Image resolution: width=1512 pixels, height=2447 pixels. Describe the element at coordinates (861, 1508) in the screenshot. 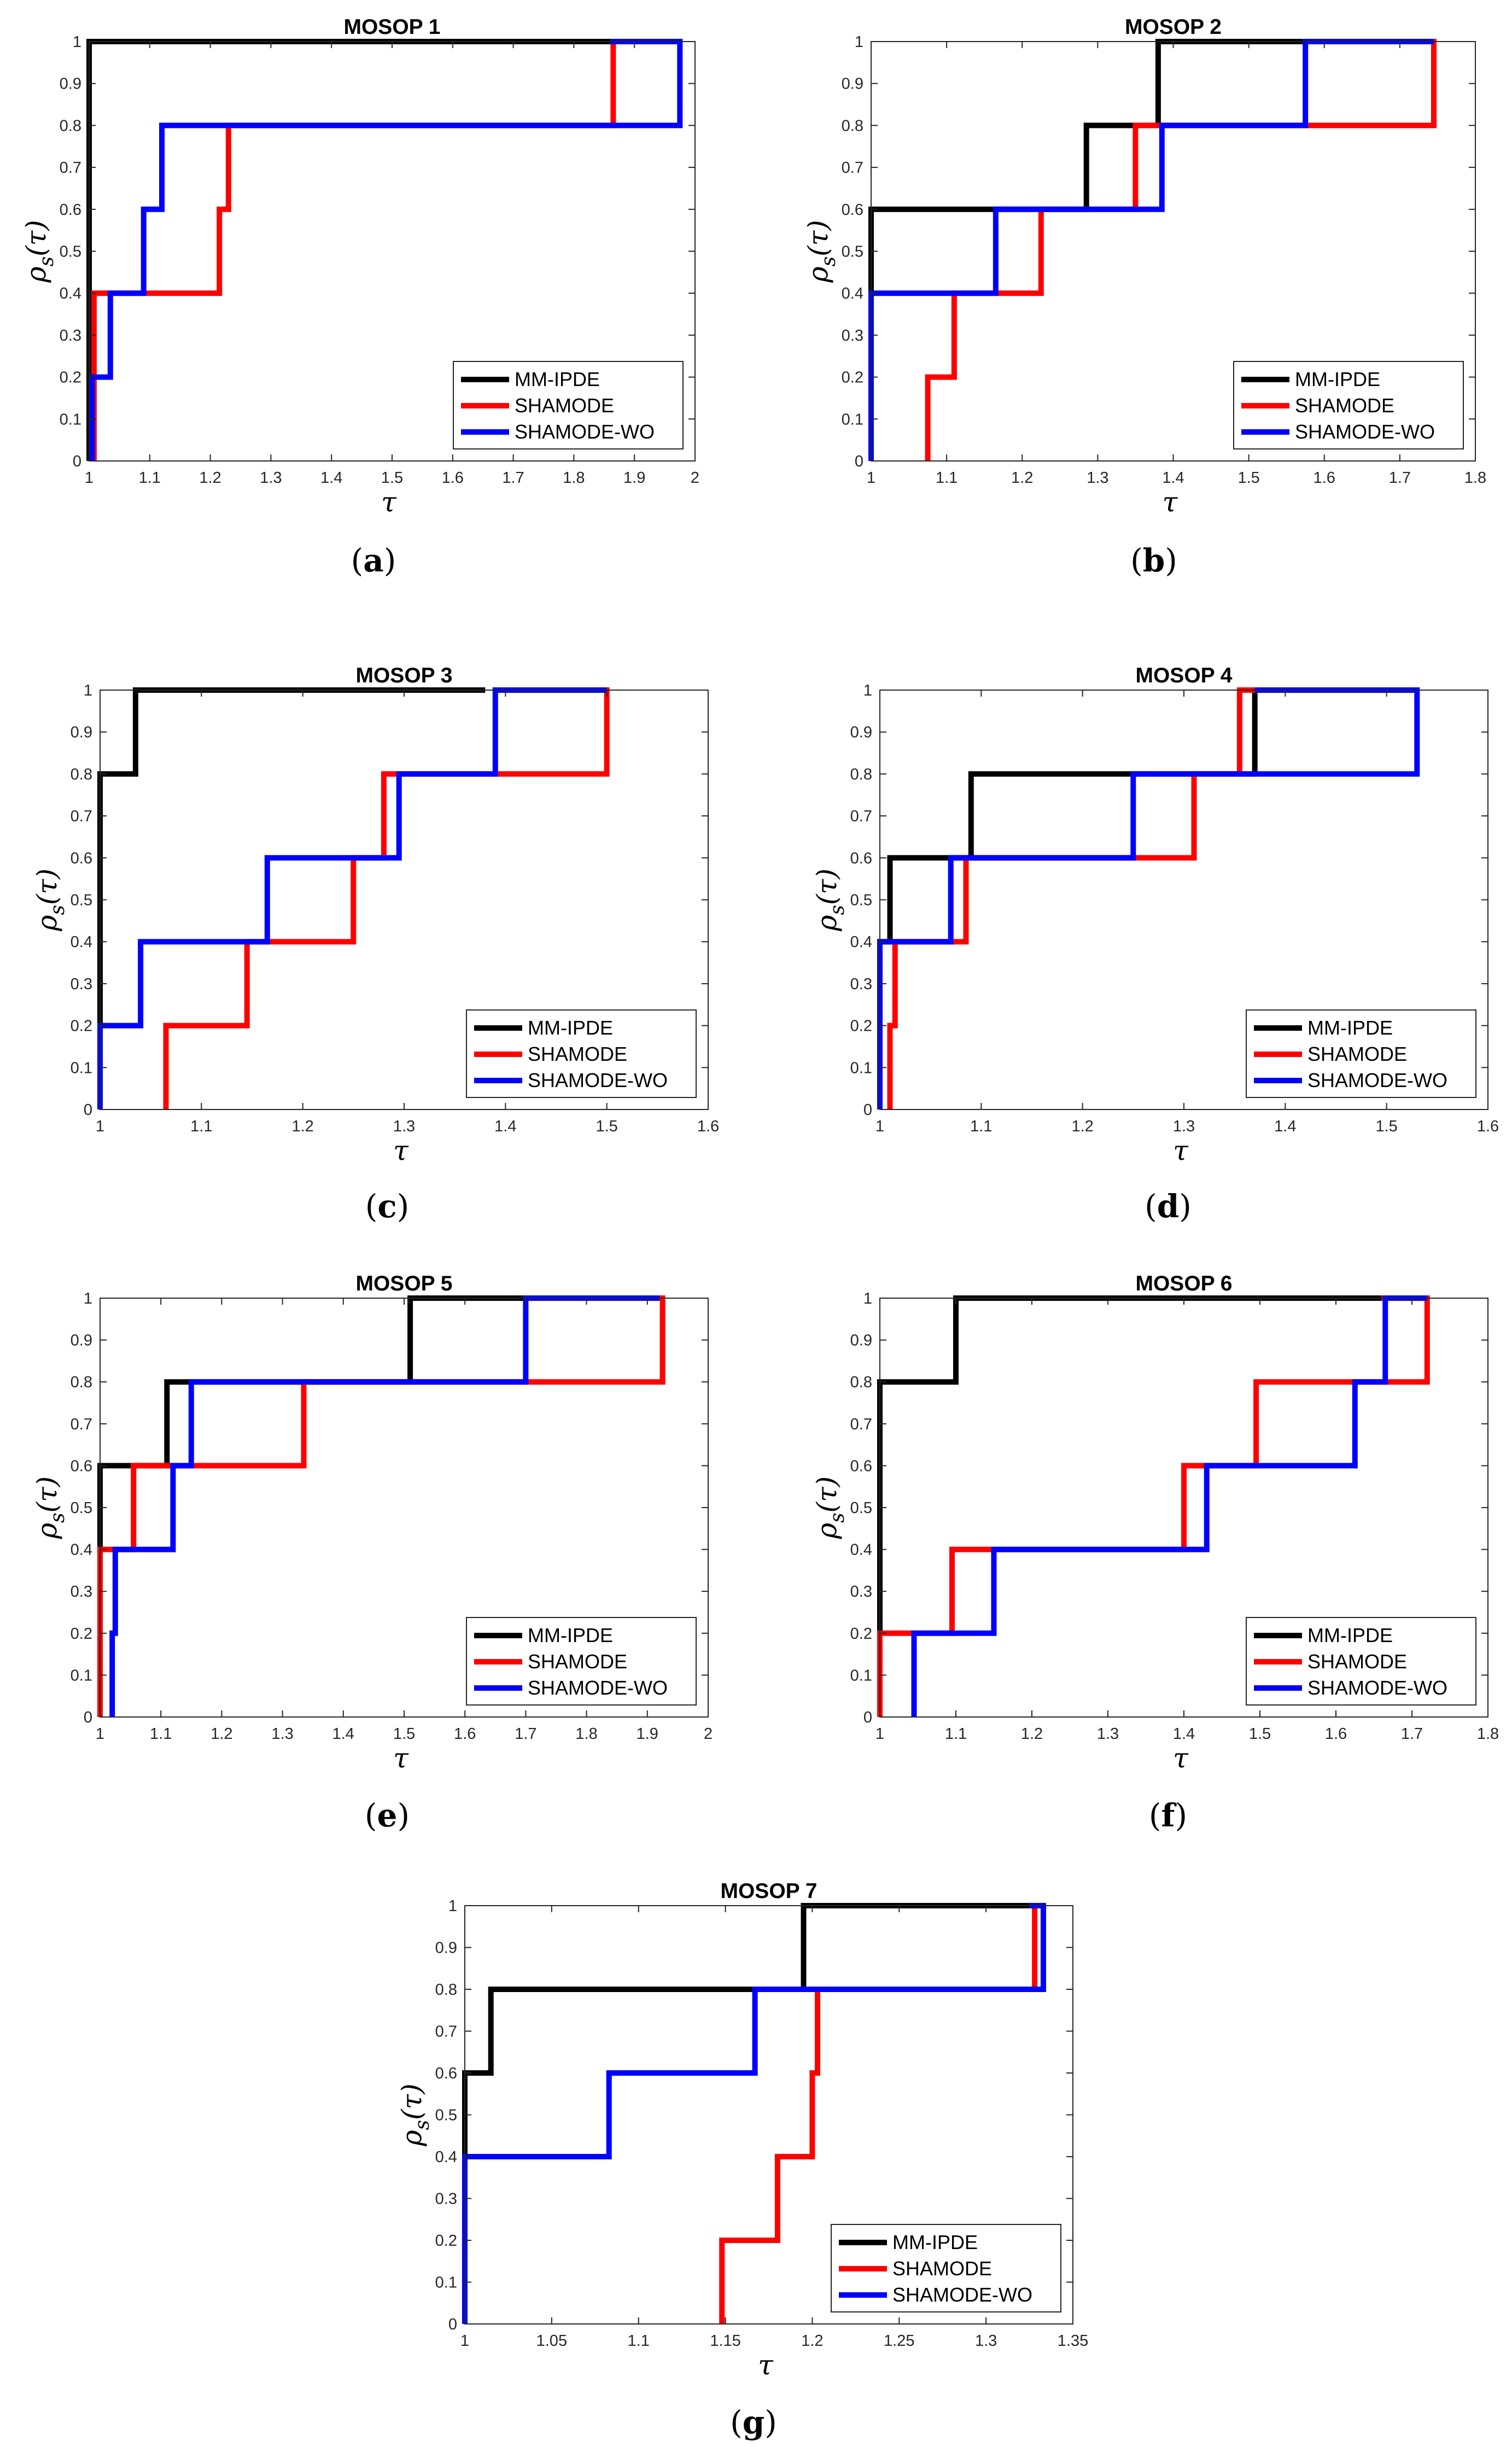

I see `y-tick-label: 0.5` at that location.